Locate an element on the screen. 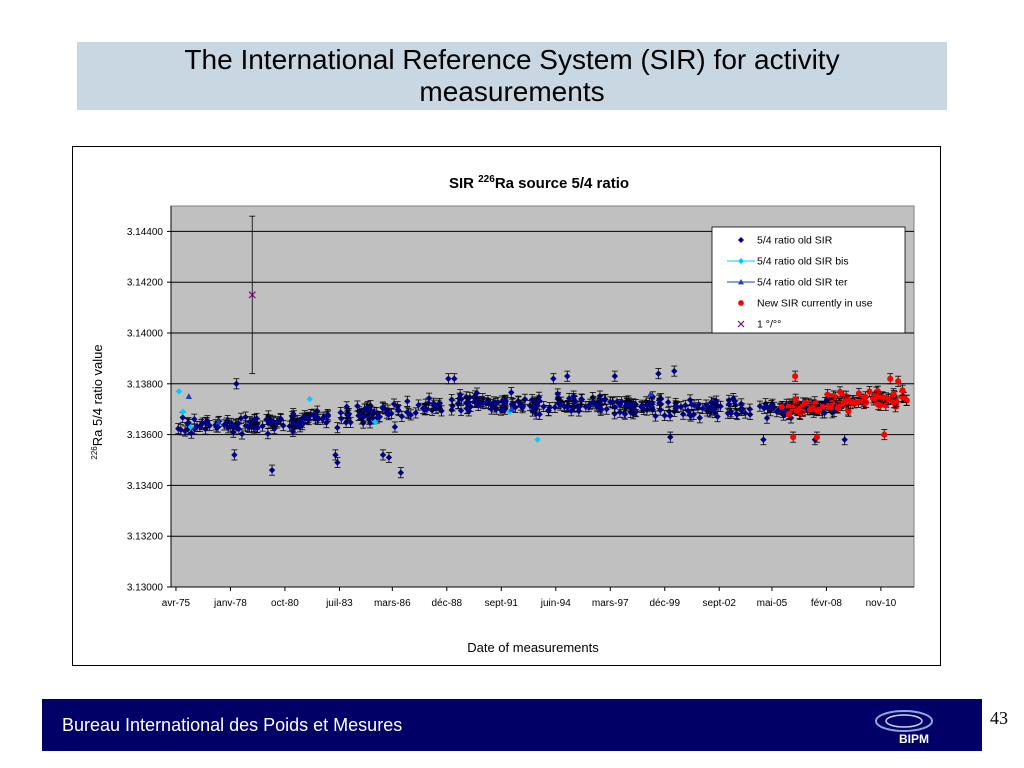  legend-new-sir-marker is located at coordinates (741, 303).